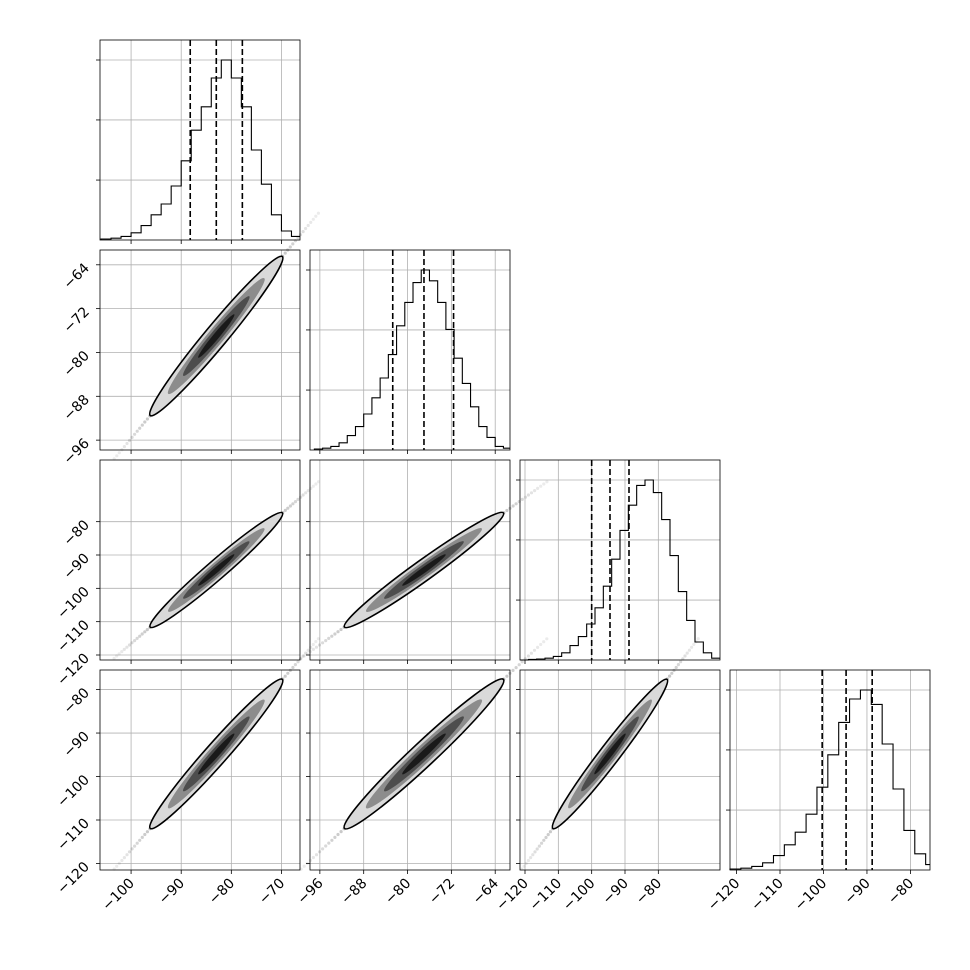  What do you see at coordinates (73, 670) in the screenshot?
I see `y-tick-label: −120` at bounding box center [73, 670].